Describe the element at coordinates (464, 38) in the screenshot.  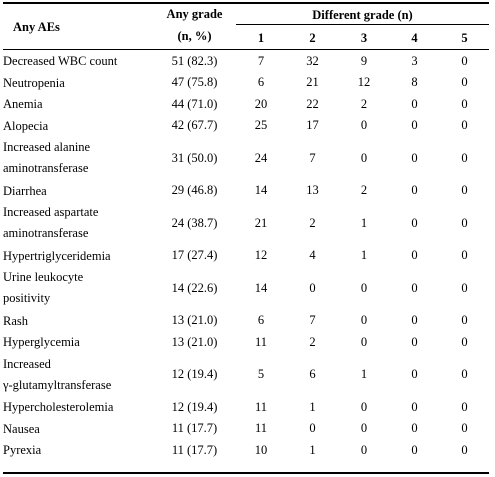
I see `header-grade-5: 5` at that location.